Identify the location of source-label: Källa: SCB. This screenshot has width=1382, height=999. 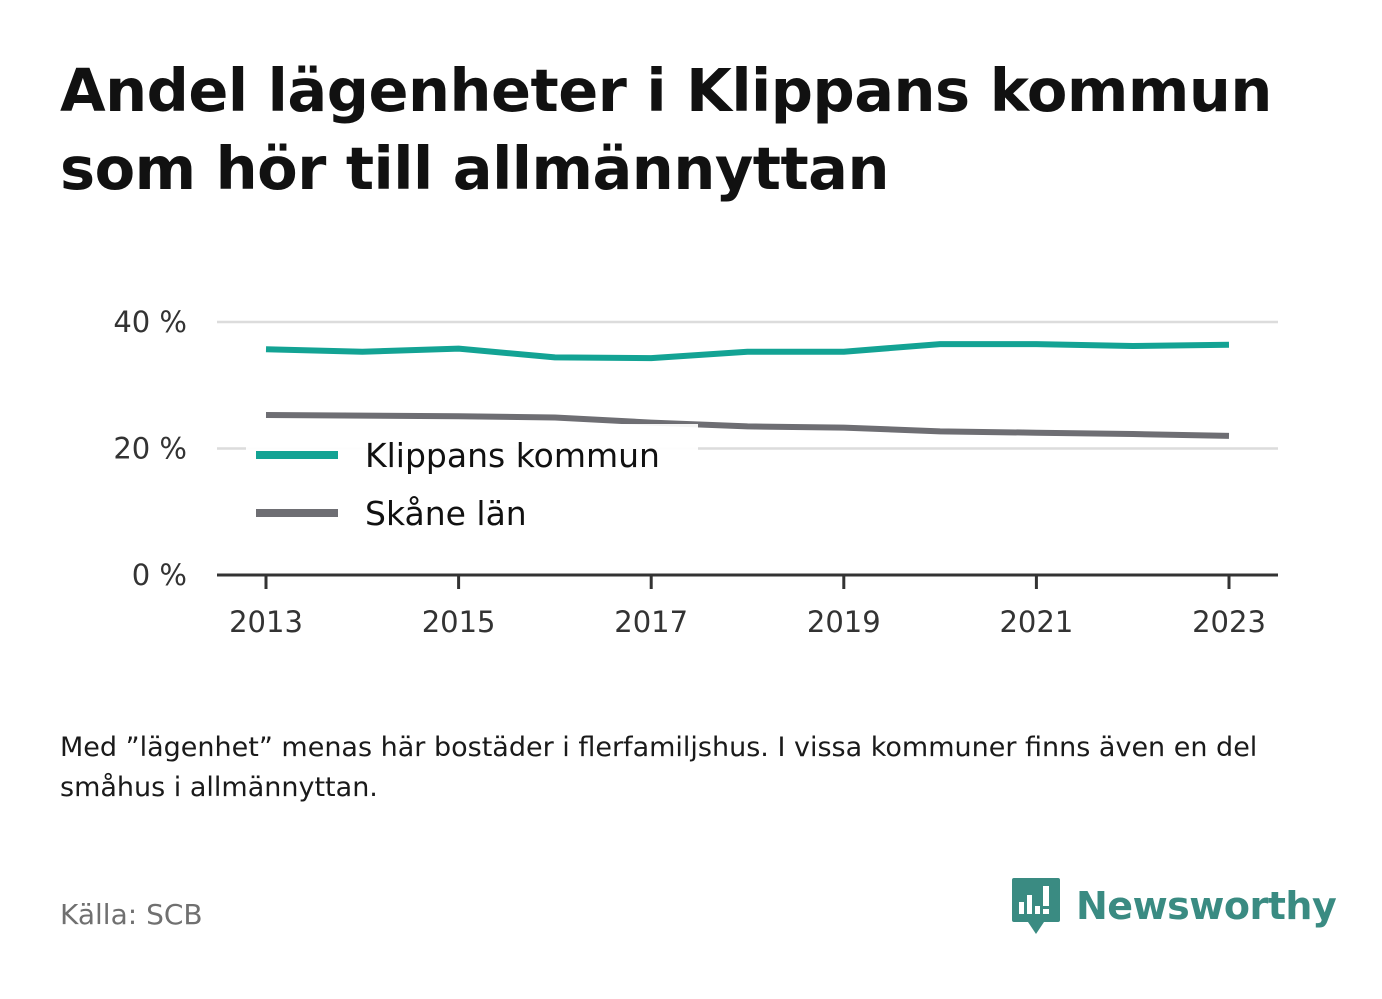
(131, 914).